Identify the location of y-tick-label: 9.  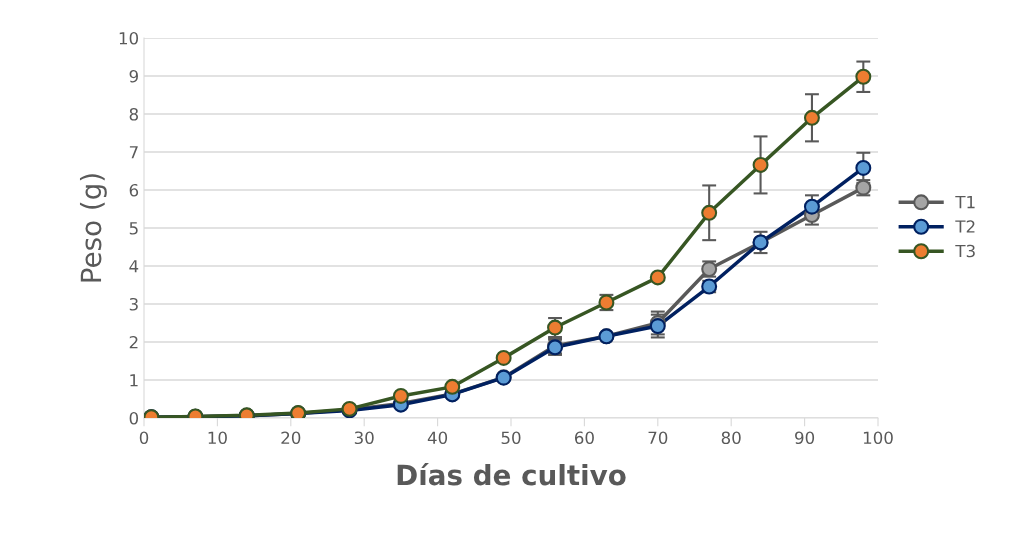
(133, 76).